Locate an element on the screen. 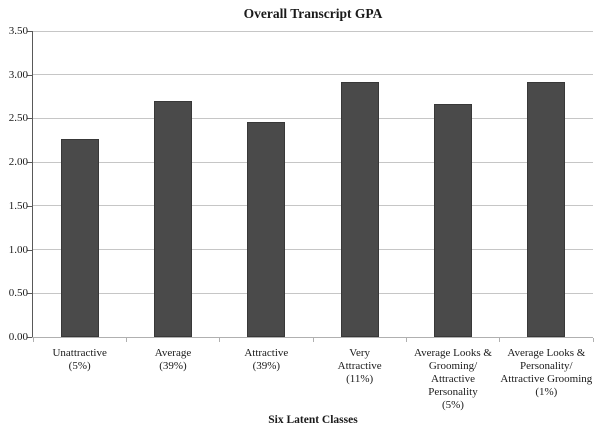  y-tick-2.50 is located at coordinates (29, 119).